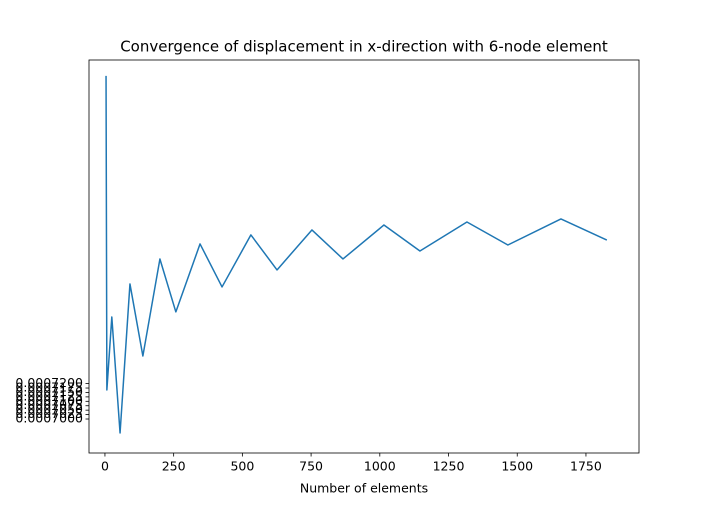  Describe the element at coordinates (364, 488) in the screenshot. I see `x-axis-label: Number of elements` at that location.